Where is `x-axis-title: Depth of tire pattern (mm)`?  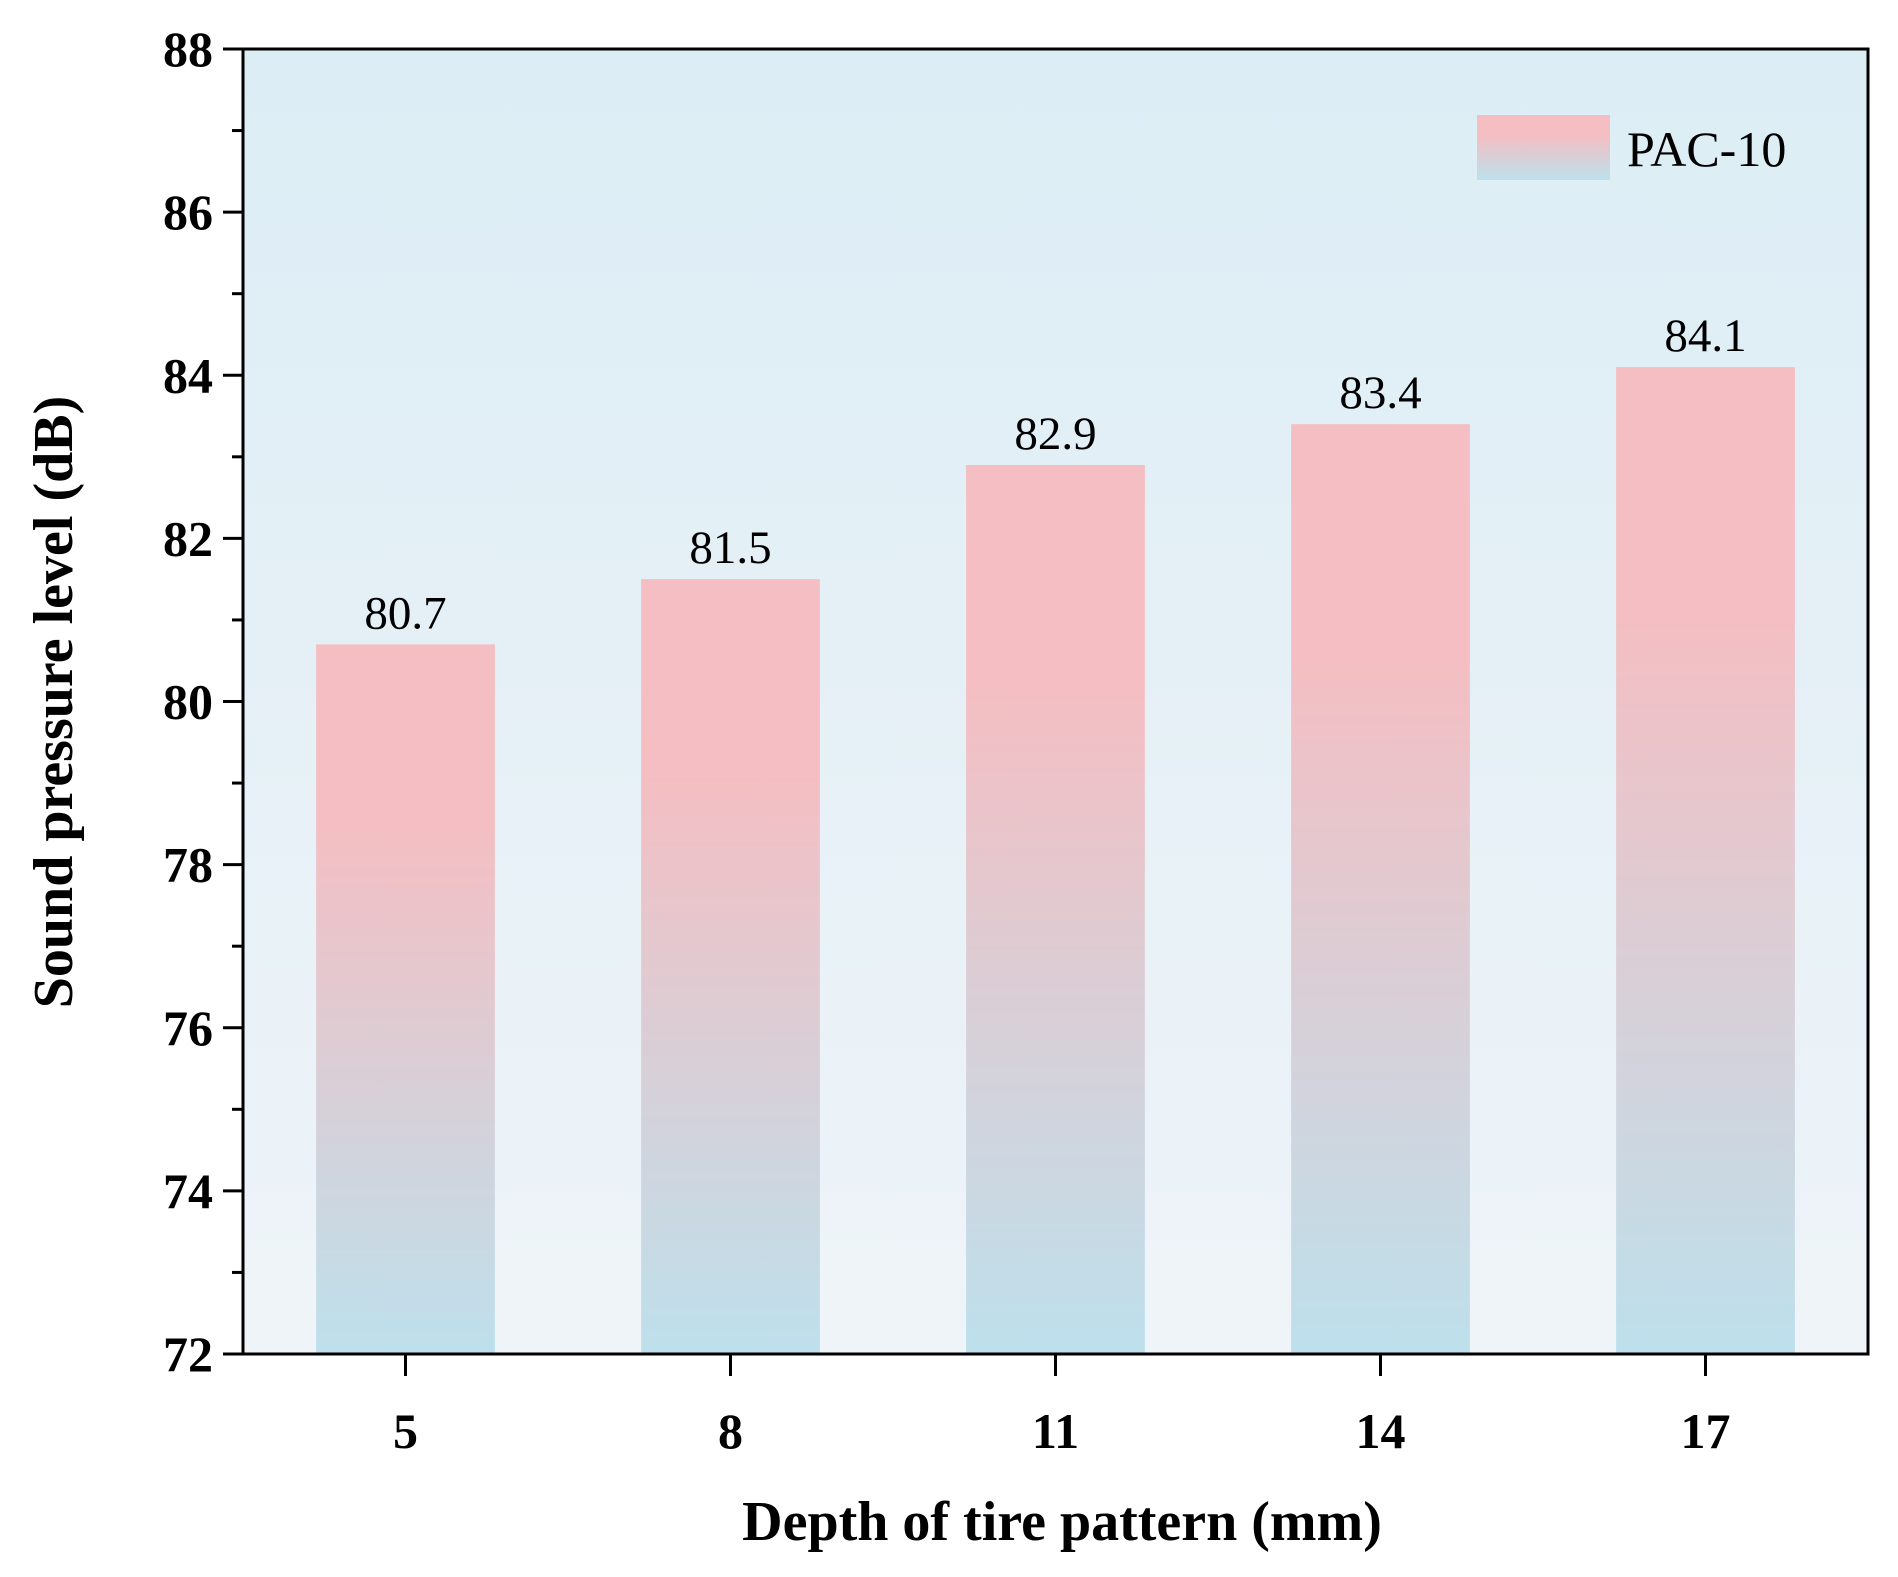 x-axis-title: Depth of tire pattern (mm) is located at coordinates (1062, 1522).